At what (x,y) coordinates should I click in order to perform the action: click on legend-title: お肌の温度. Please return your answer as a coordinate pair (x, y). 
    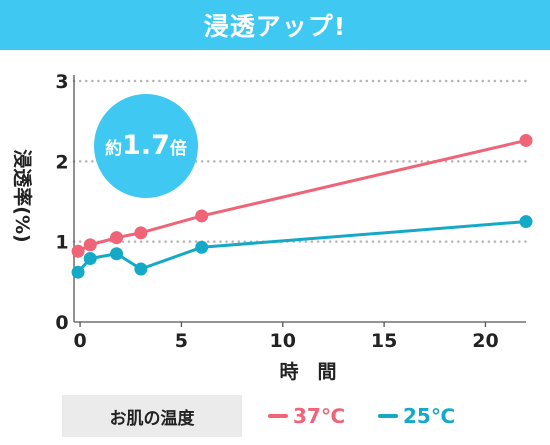
    Looking at the image, I should click on (152, 418).